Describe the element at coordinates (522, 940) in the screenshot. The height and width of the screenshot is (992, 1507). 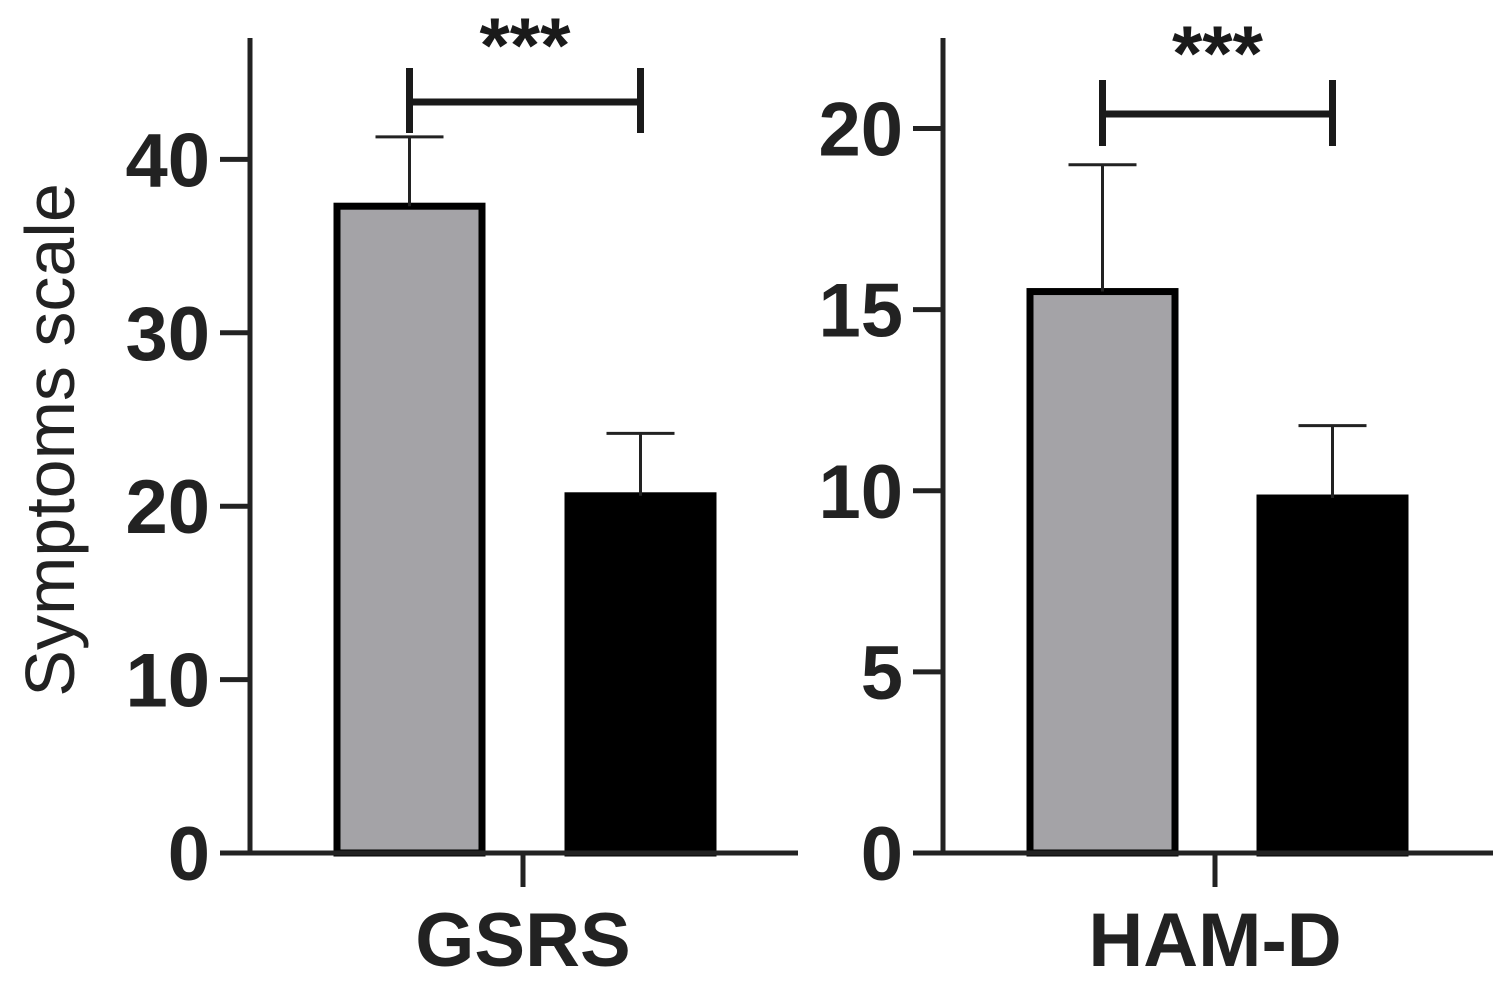
I see `x-axis-label: GSRS` at that location.